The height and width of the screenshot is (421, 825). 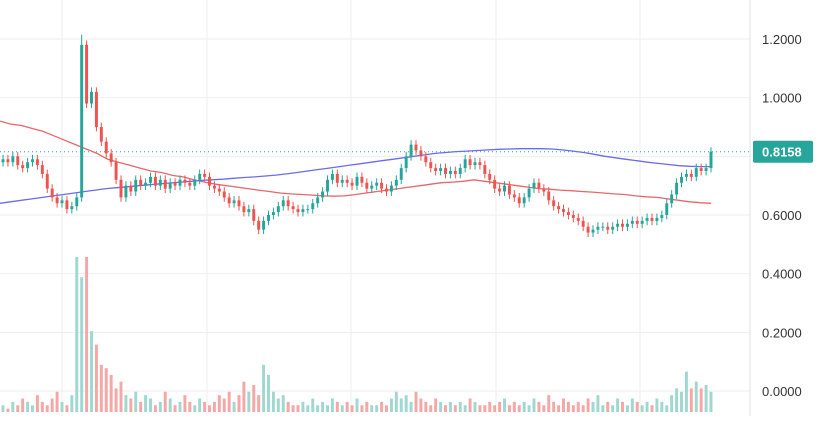 What do you see at coordinates (782, 215) in the screenshot?
I see `y-axis: 1.2000 1.0000 0.6000 0.4000 0.2000 0.0000` at bounding box center [782, 215].